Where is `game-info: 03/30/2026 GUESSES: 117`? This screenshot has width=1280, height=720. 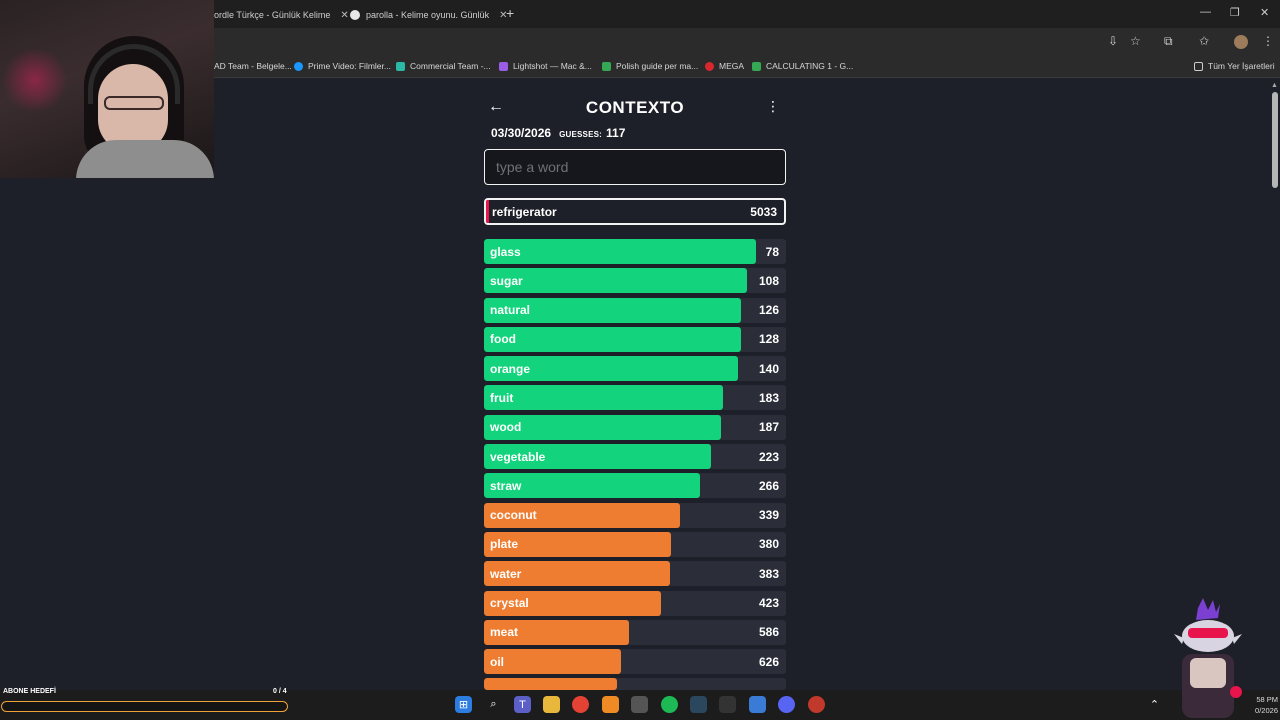
game-info: 03/30/2026 GUESSES: 117 is located at coordinates (635, 136).